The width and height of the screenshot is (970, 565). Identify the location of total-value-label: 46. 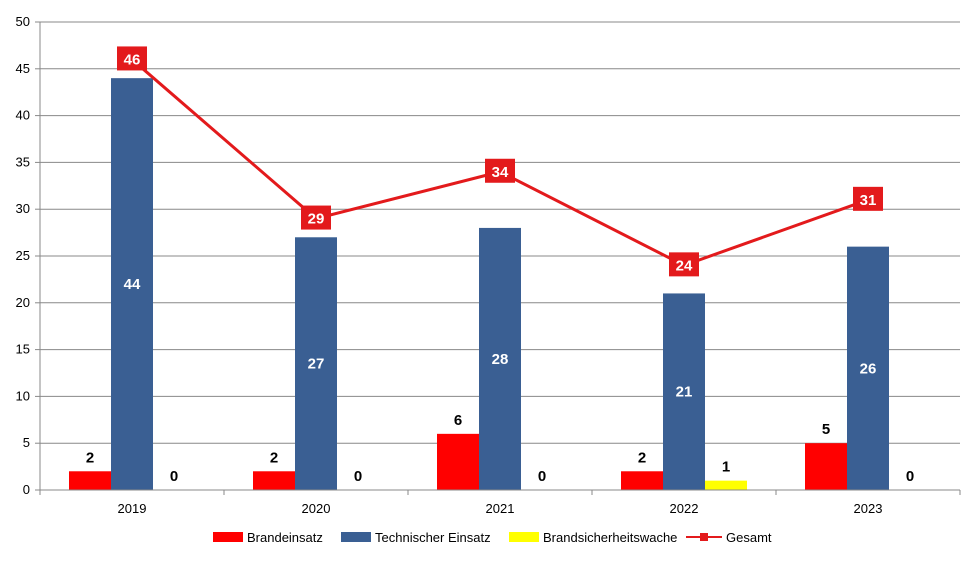
(132, 59).